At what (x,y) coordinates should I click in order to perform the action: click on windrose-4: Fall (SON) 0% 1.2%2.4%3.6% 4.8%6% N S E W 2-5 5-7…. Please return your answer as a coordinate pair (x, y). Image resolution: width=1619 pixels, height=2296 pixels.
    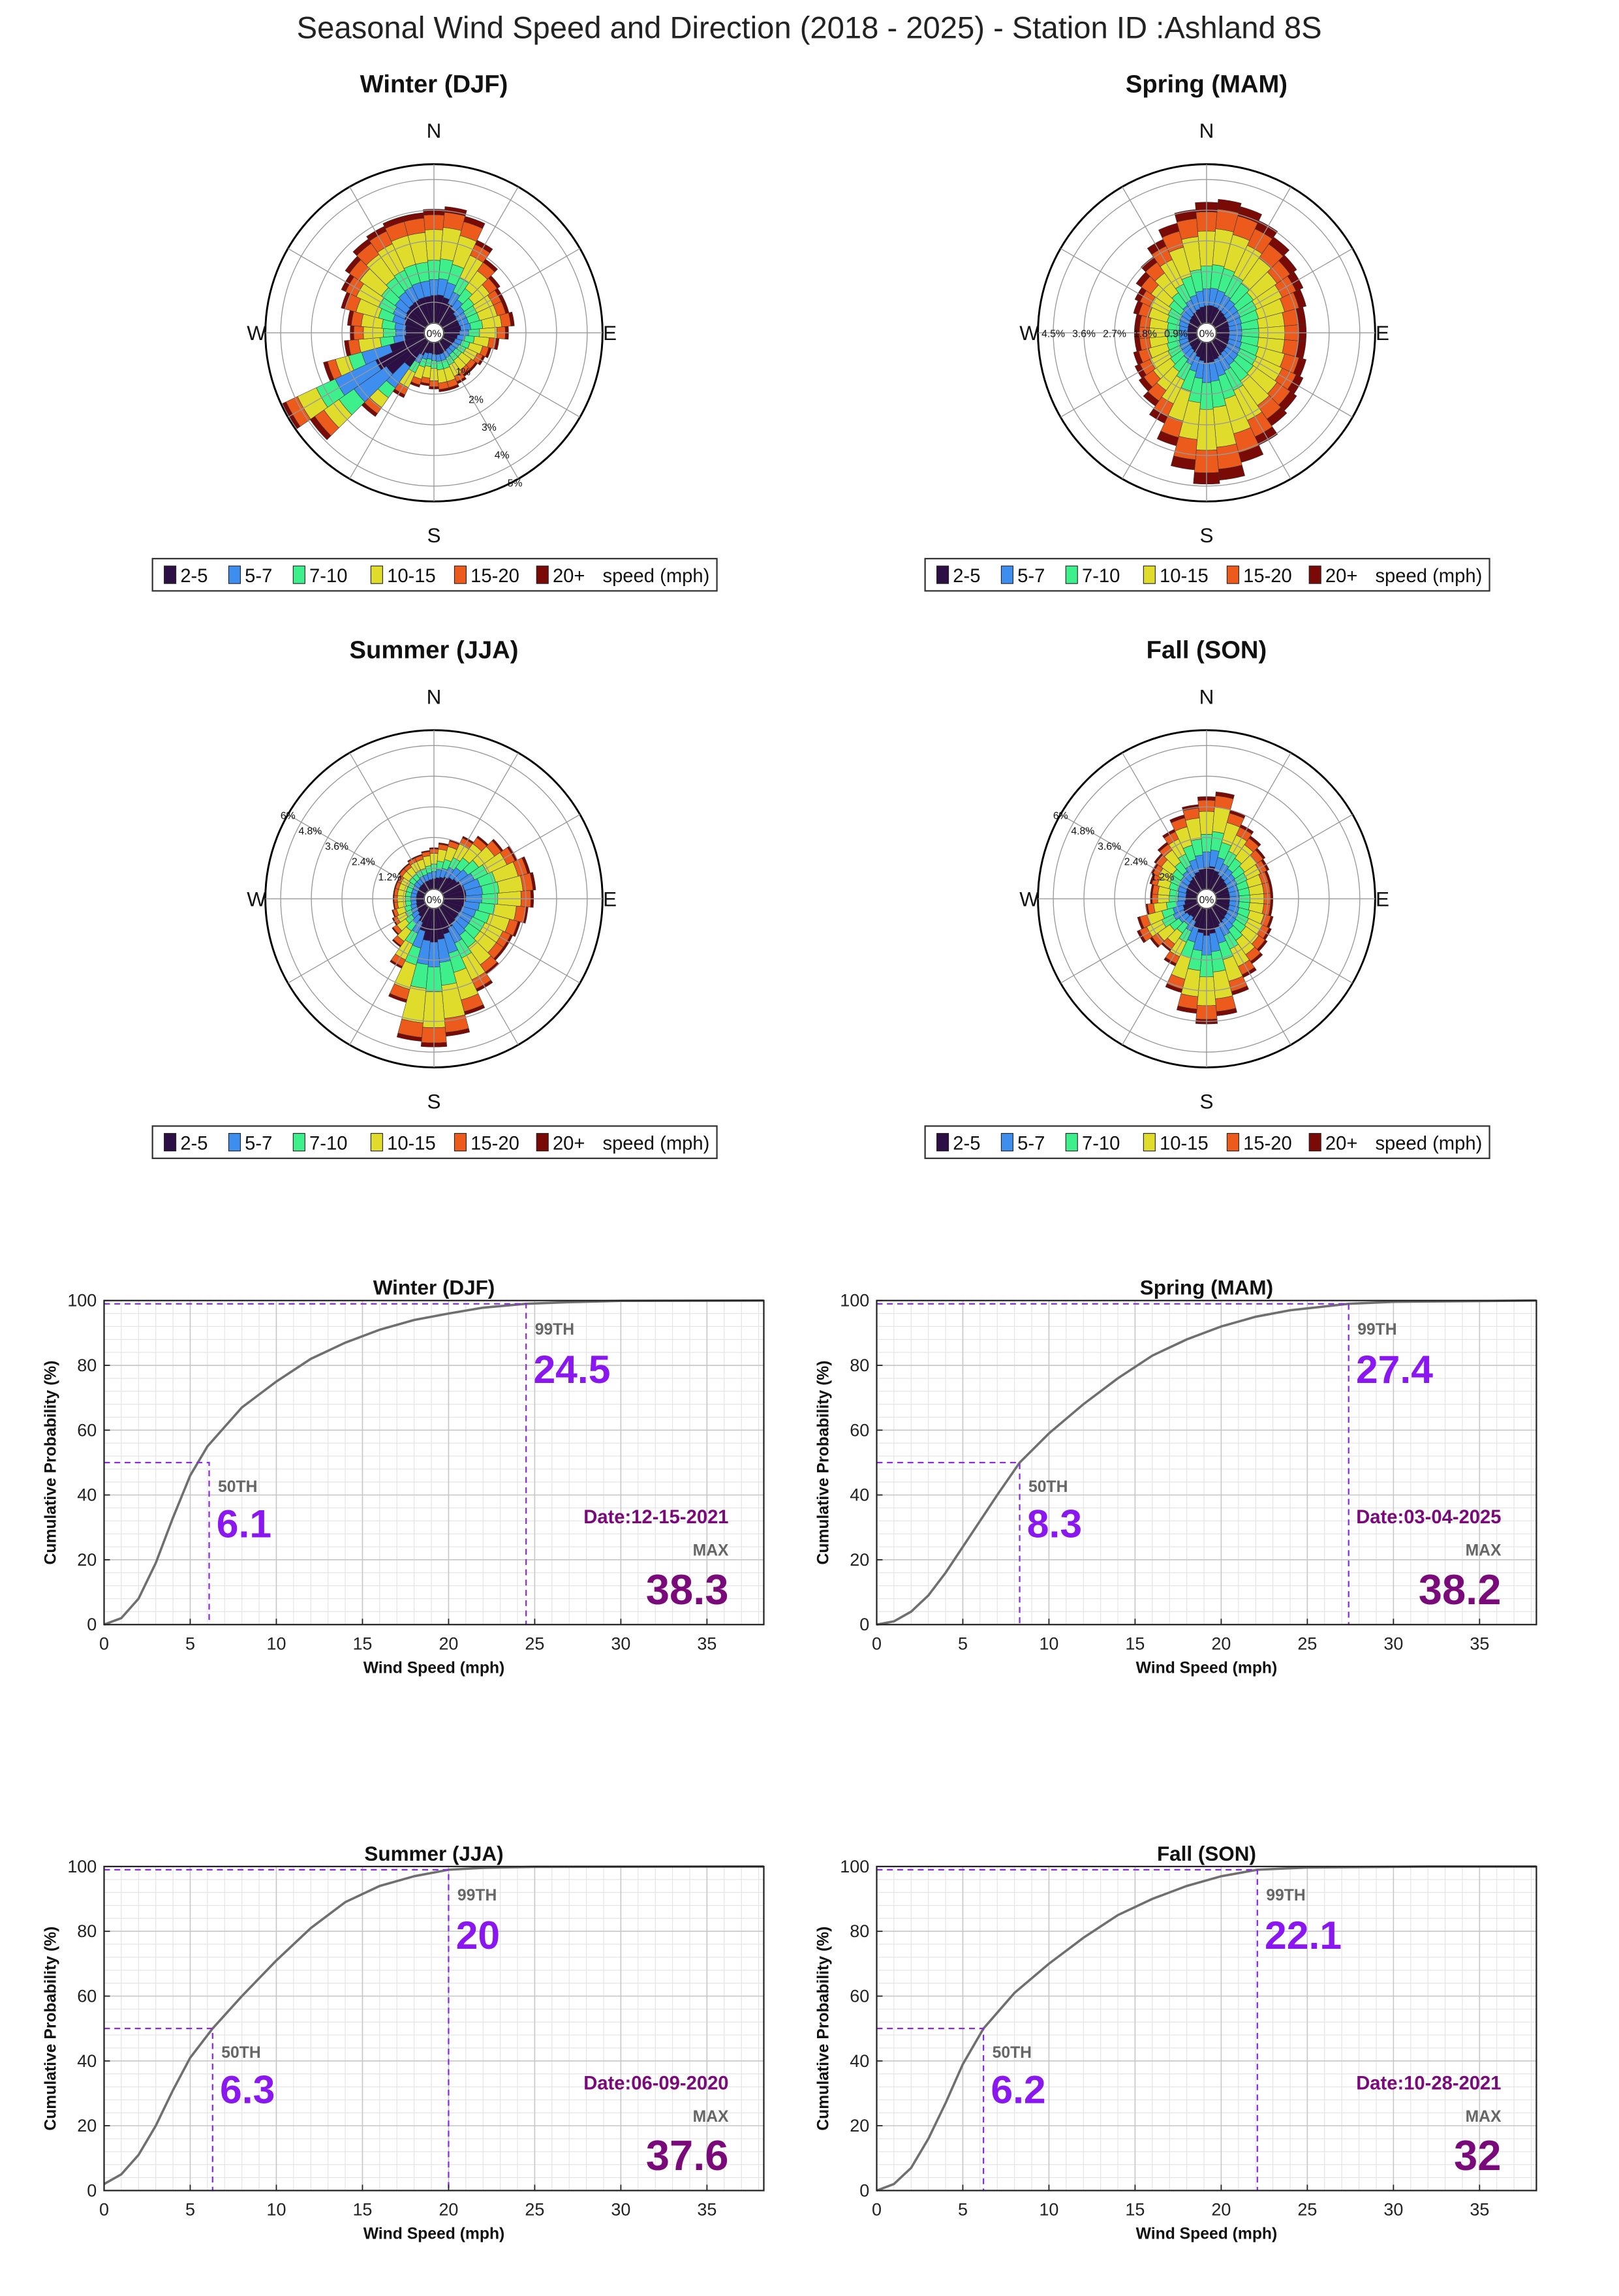
    Looking at the image, I should click on (1207, 897).